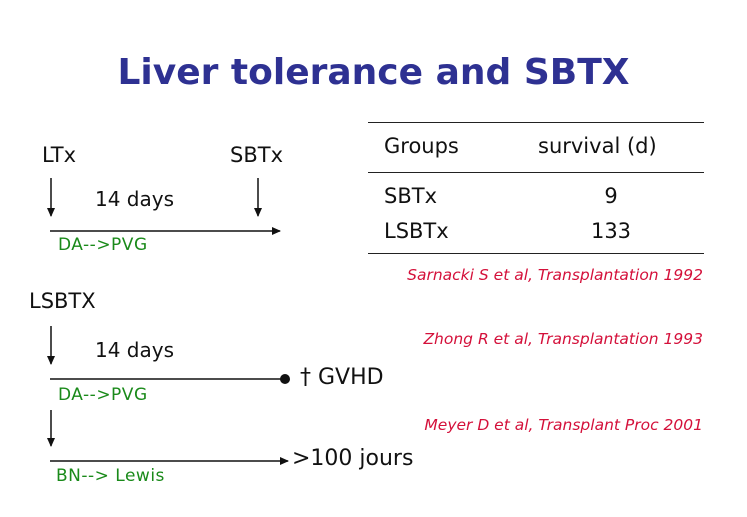  Describe the element at coordinates (59, 155) in the screenshot. I see `label-ltx: LTx` at that location.